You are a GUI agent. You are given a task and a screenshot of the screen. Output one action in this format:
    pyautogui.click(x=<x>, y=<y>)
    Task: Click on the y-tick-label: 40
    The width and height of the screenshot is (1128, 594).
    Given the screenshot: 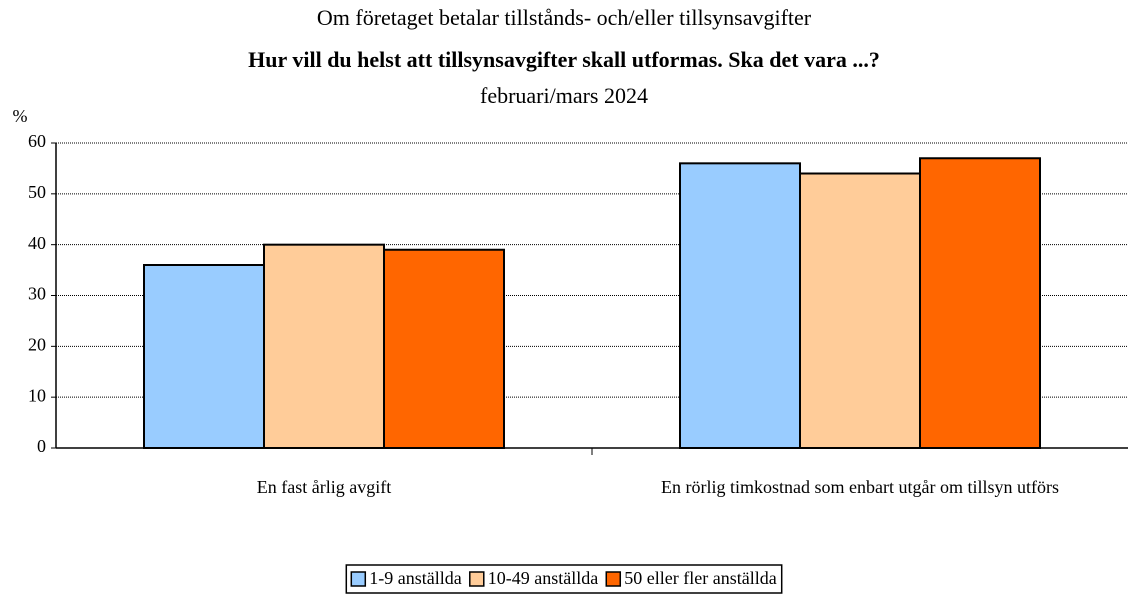 What is the action you would take?
    pyautogui.click(x=37, y=243)
    